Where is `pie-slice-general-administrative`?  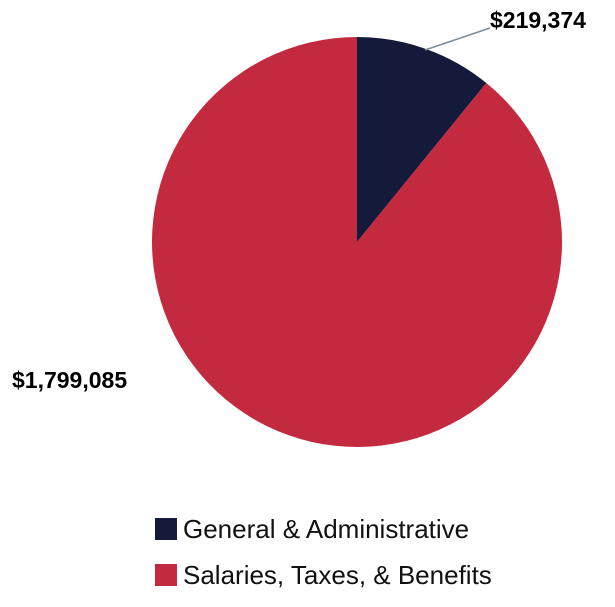 pie-slice-general-administrative is located at coordinates (422, 139).